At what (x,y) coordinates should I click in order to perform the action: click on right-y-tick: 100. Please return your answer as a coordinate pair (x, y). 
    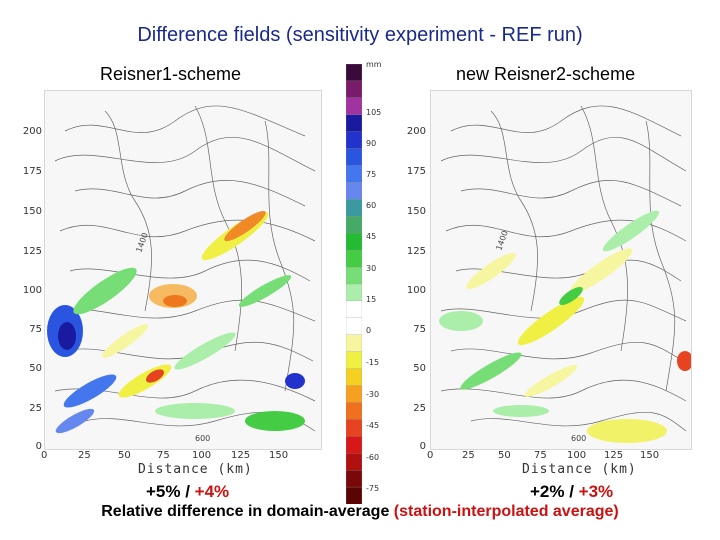
    Looking at the image, I should click on (416, 290).